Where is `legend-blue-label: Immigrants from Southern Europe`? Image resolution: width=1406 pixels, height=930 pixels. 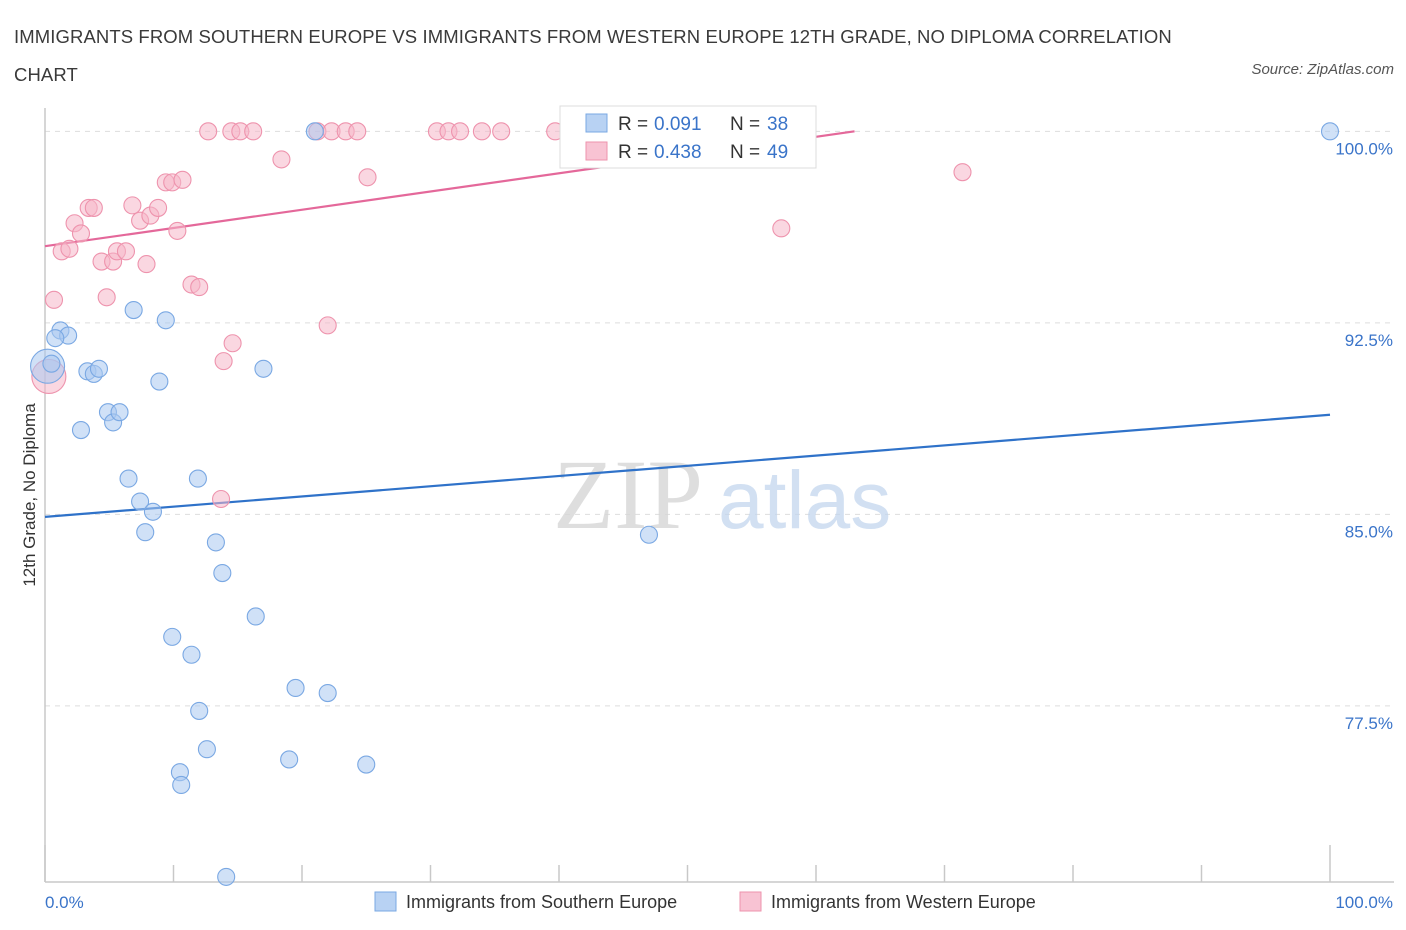
legend-blue-label: Immigrants from Southern Europe is located at coordinates (541, 902).